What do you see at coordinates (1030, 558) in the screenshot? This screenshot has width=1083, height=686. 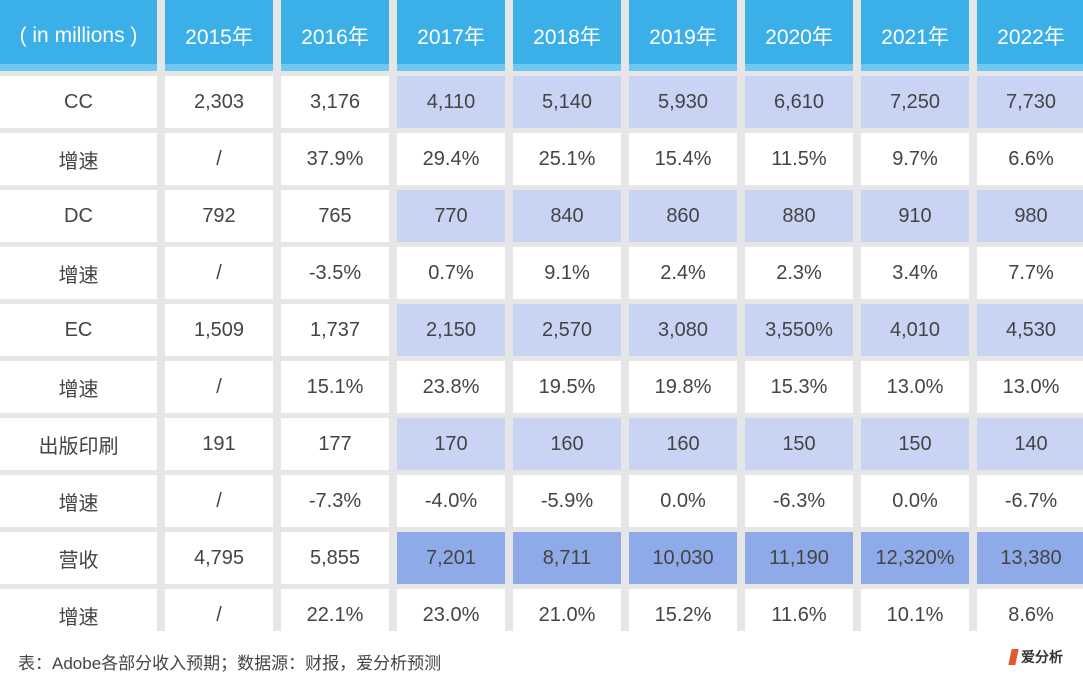 I see `forecast-total-cell: 13,380` at bounding box center [1030, 558].